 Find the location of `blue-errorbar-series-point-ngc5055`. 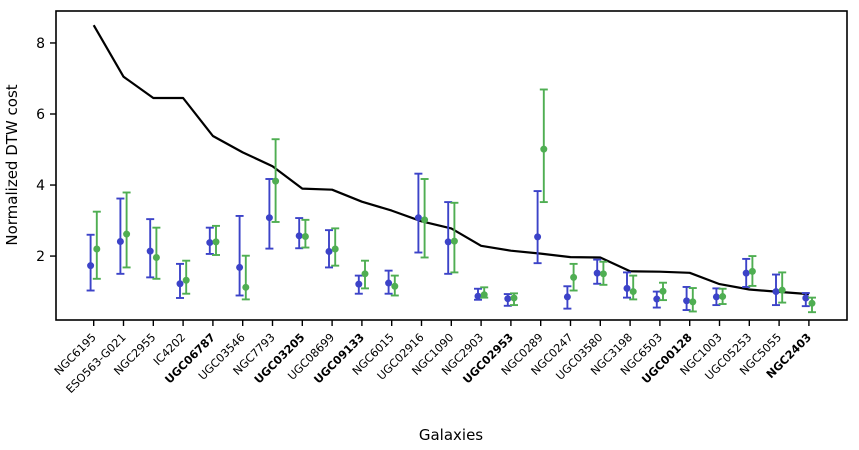

blue-errorbar-series-point-ngc5055 is located at coordinates (776, 290).